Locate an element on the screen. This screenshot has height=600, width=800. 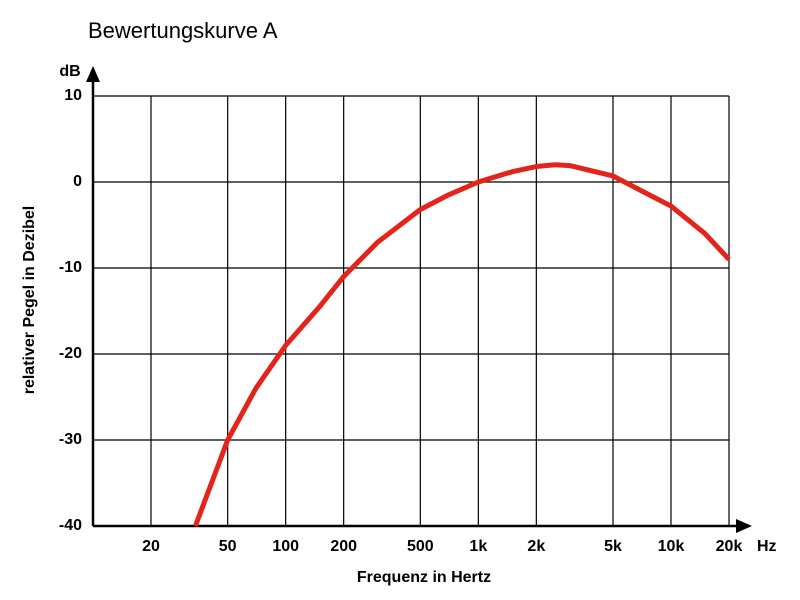
x-tick-label: 20 is located at coordinates (151, 546).